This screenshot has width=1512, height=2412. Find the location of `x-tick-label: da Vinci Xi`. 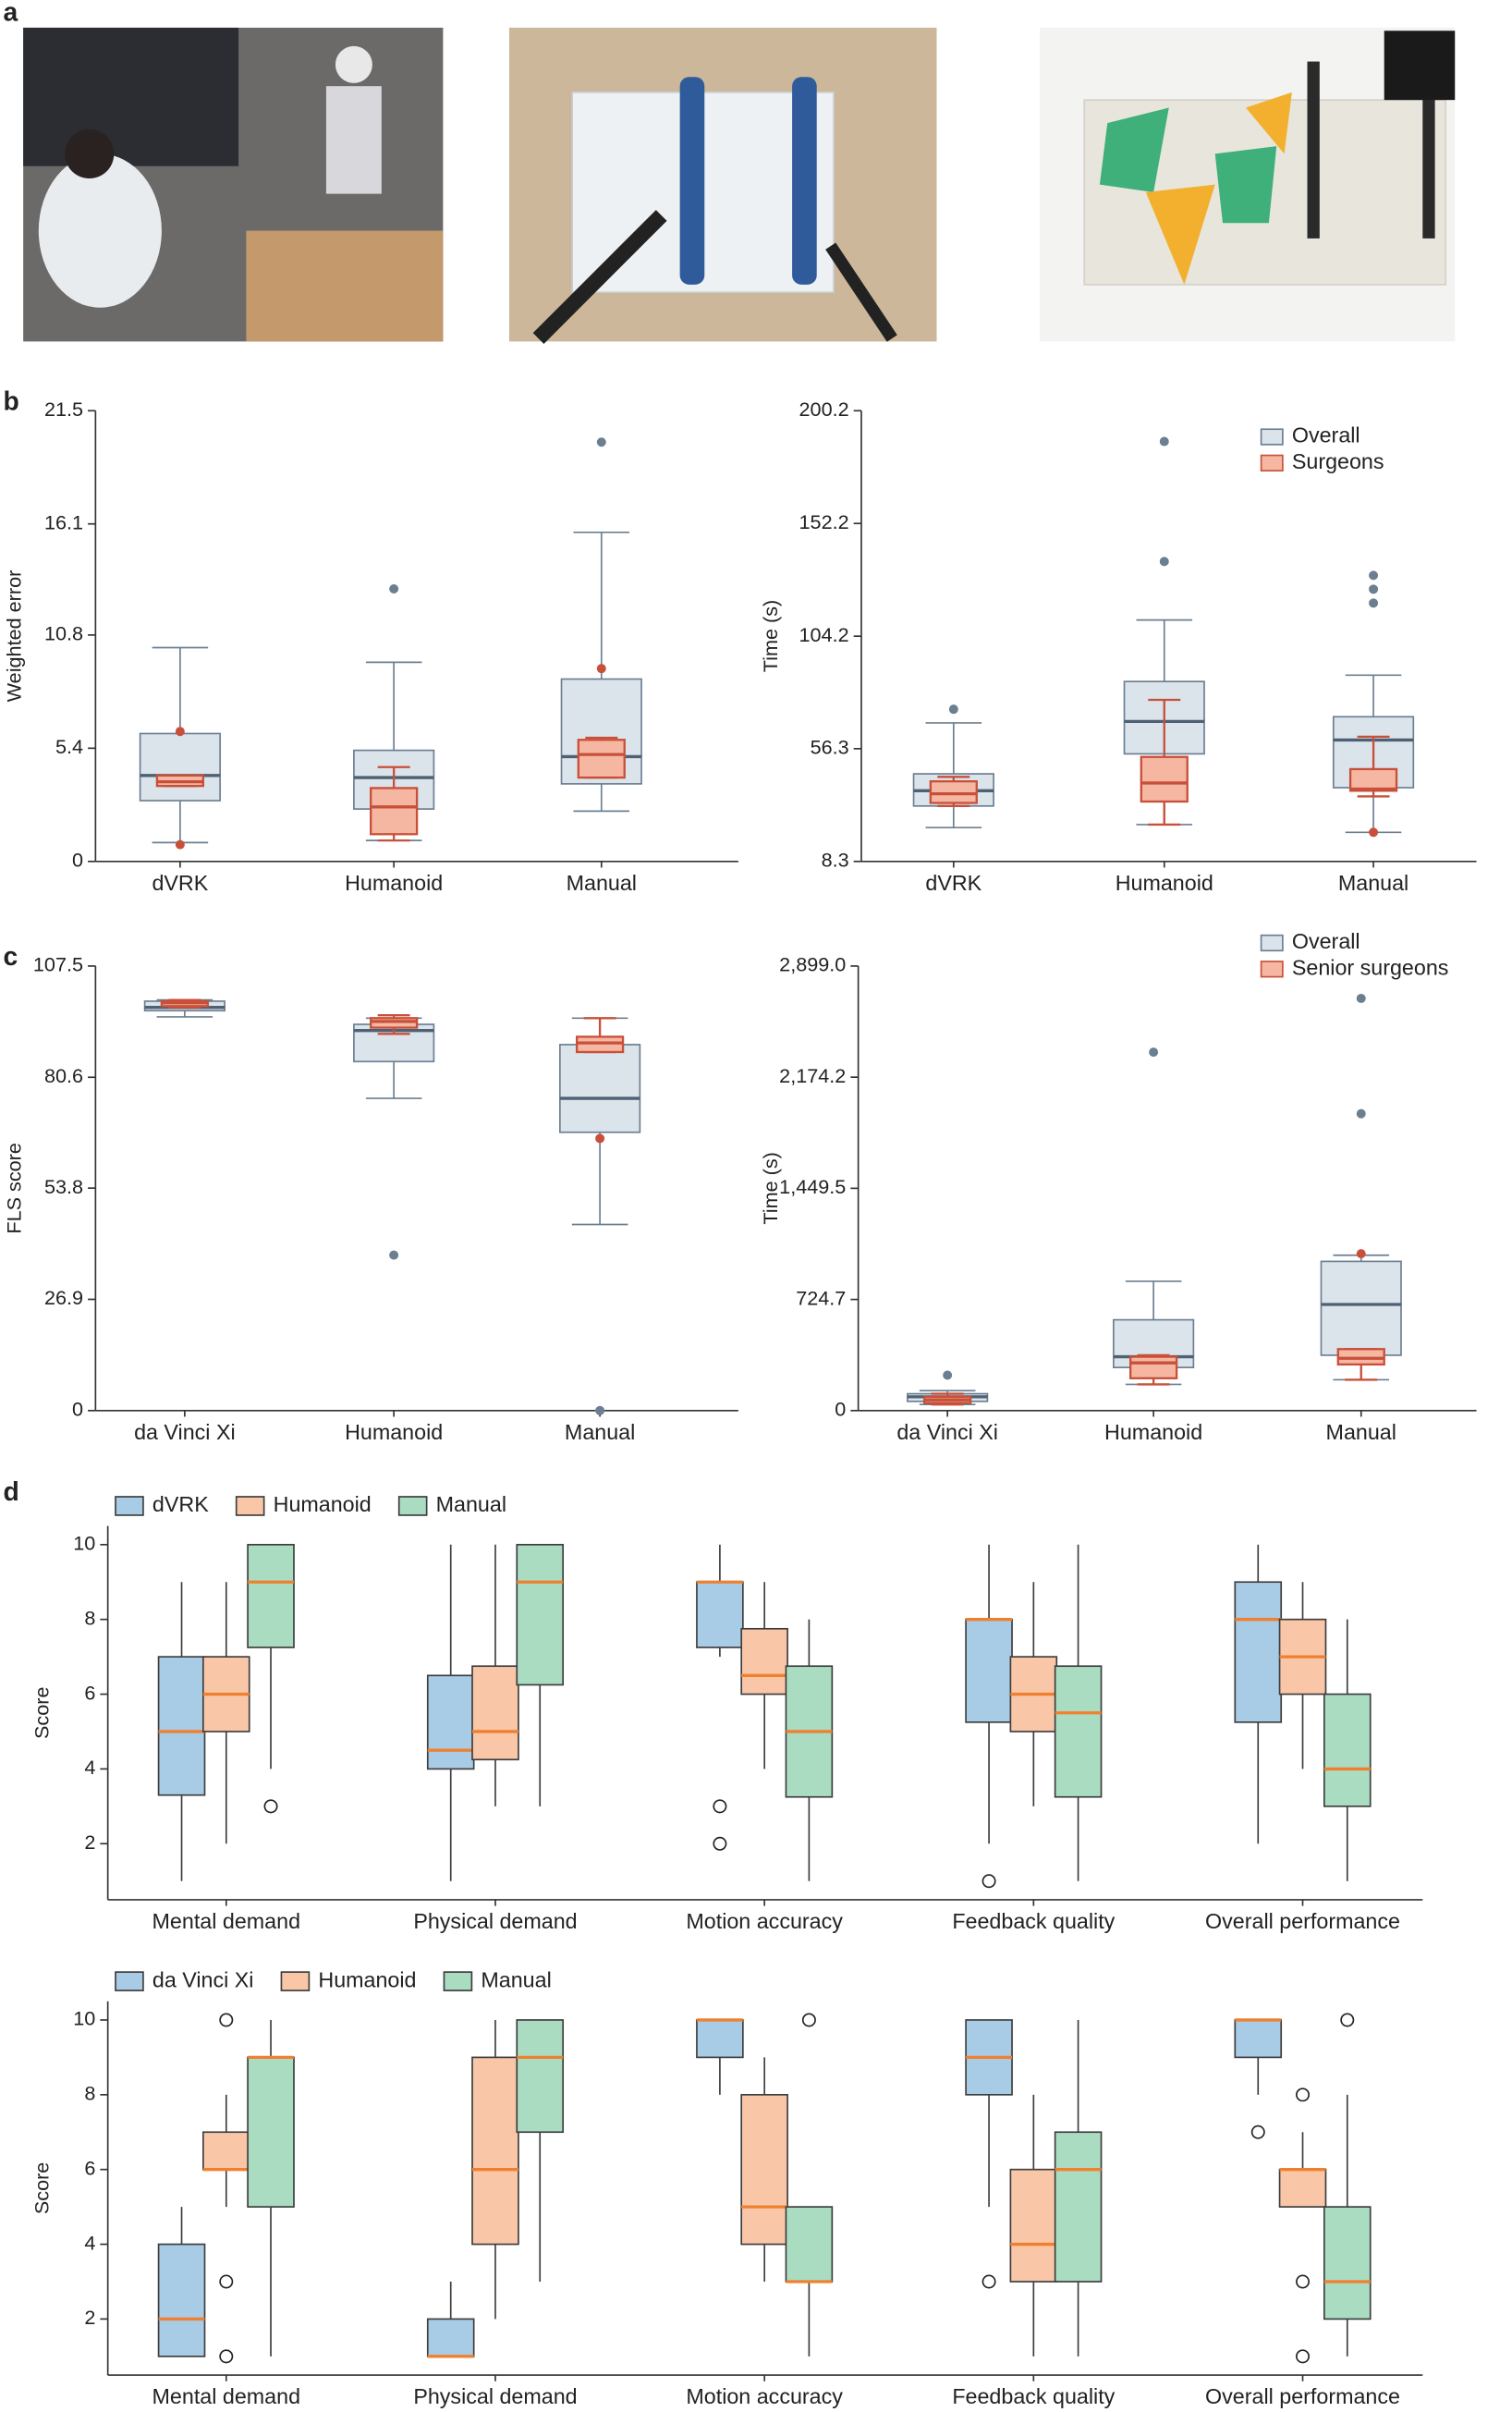

x-tick-label: da Vinci Xi is located at coordinates (185, 1432).